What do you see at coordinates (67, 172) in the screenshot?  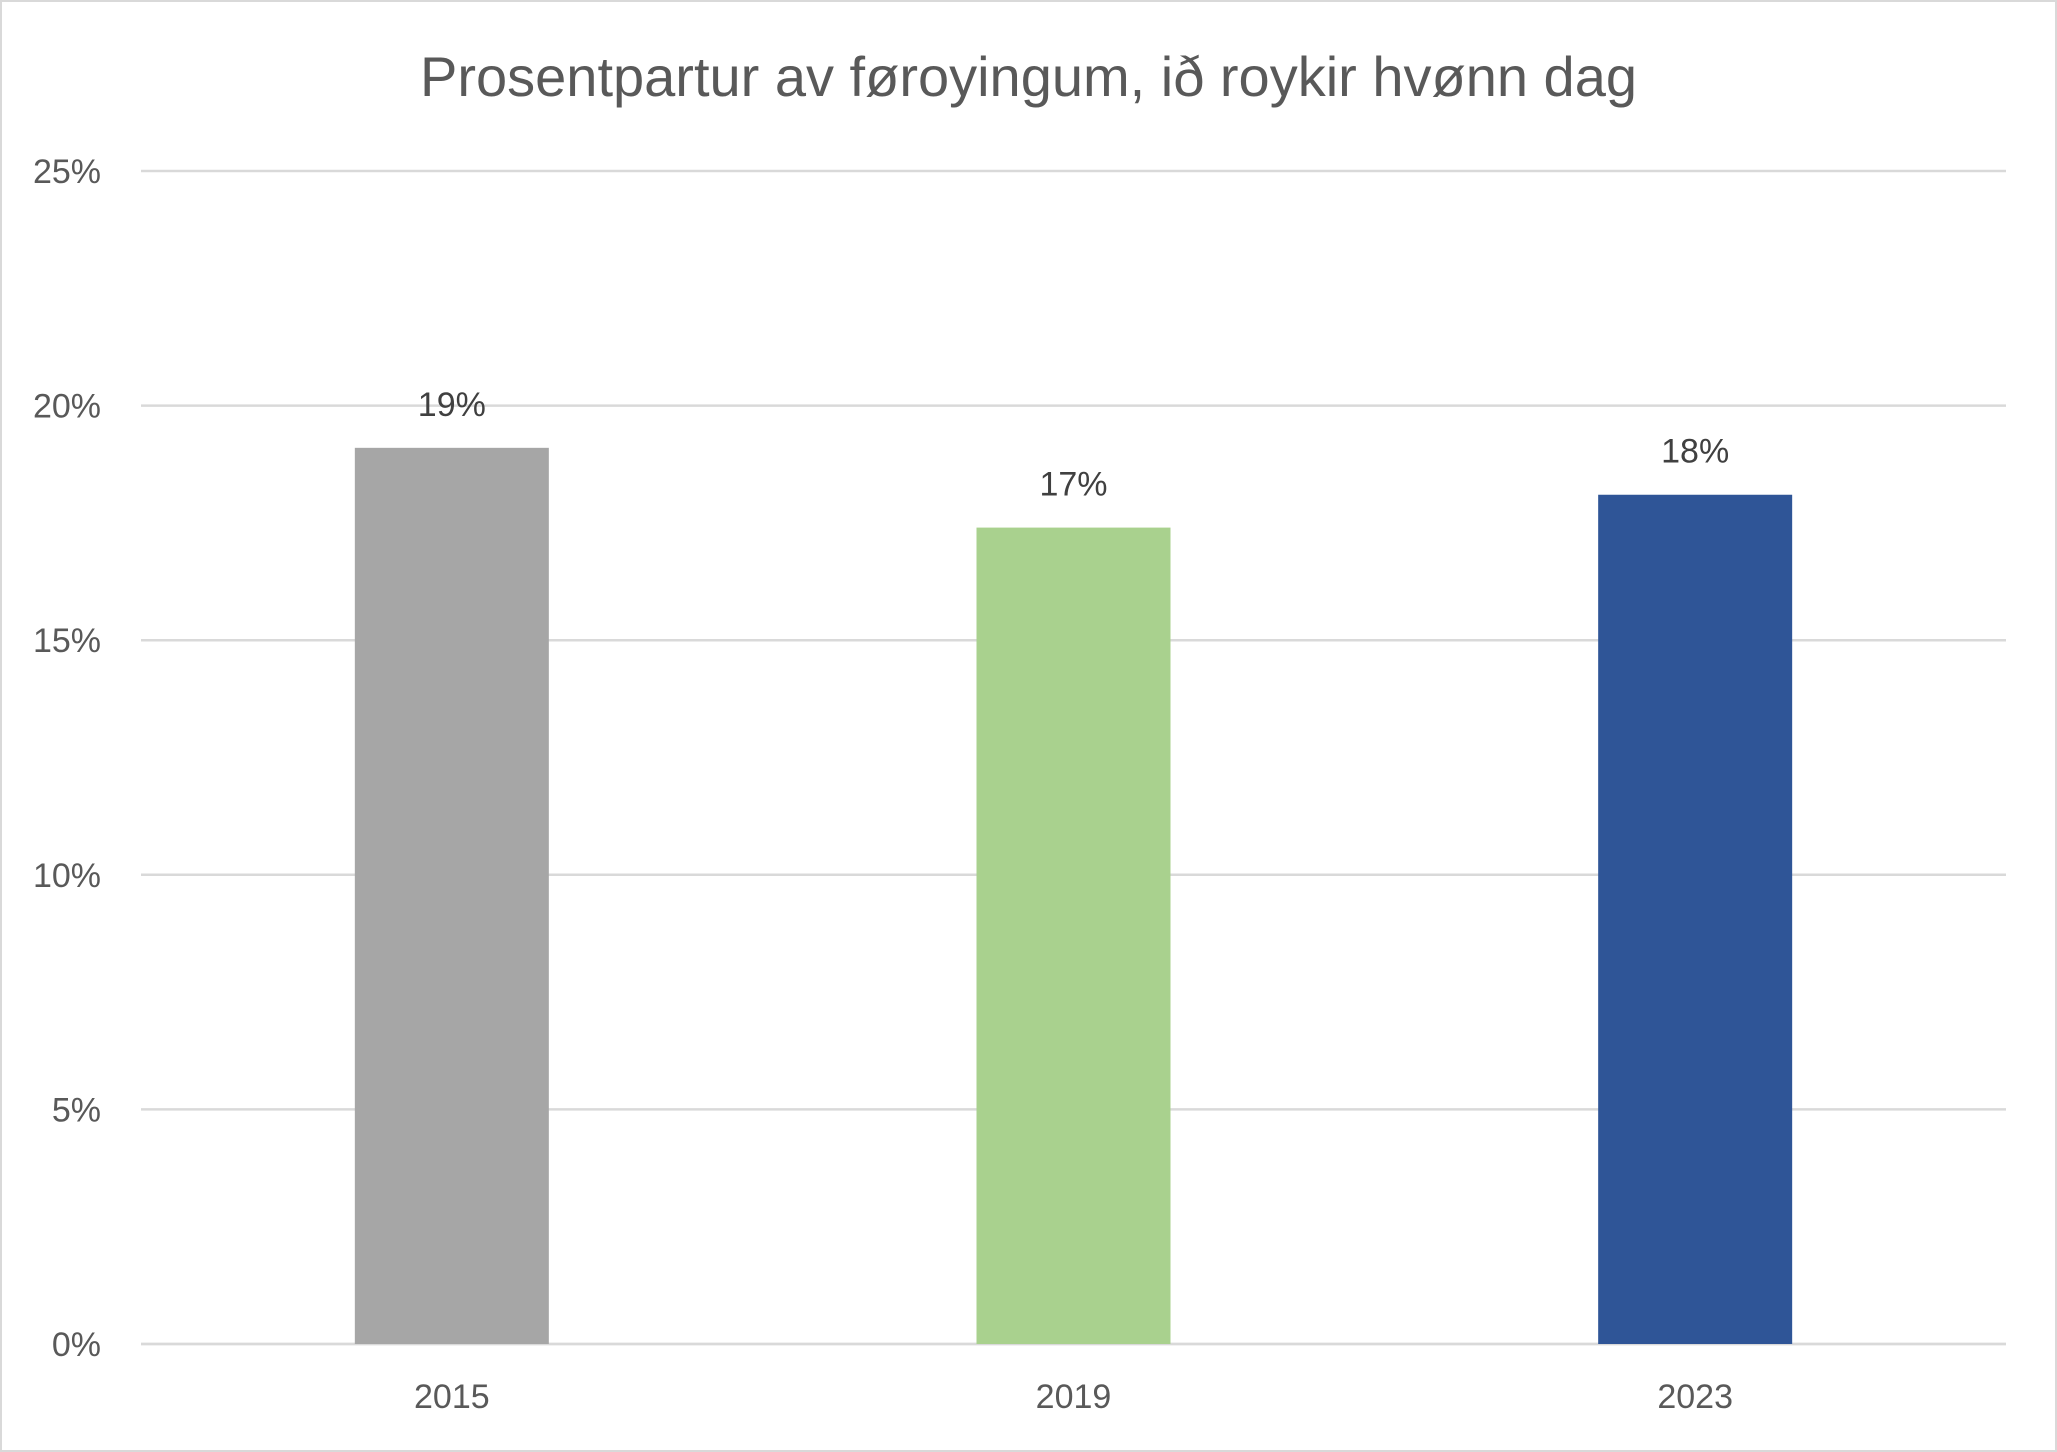 I see `y-tick-label: 25%` at bounding box center [67, 172].